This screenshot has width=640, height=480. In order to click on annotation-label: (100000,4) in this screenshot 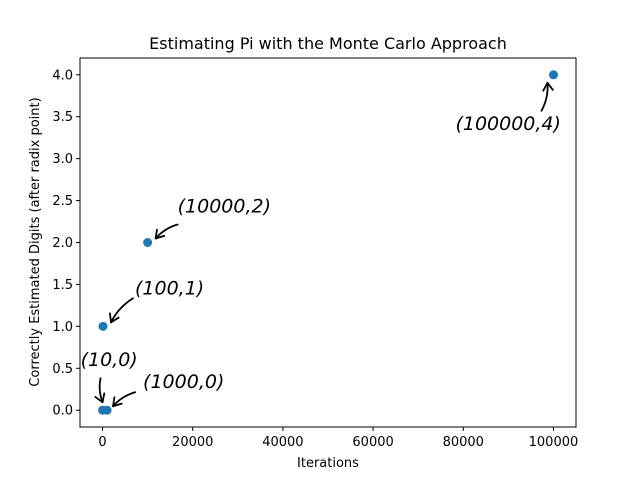, I will do `click(507, 124)`.